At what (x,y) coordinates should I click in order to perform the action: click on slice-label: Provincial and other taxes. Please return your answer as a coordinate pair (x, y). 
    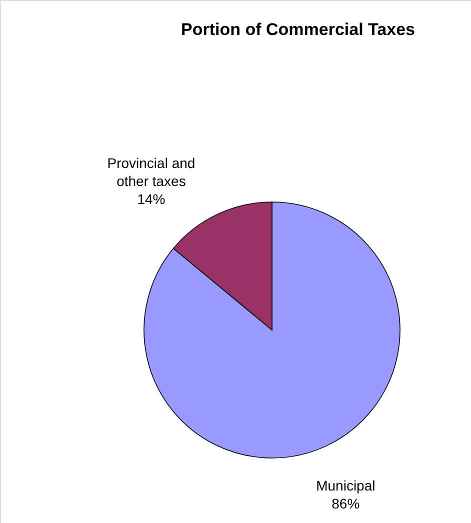
    Looking at the image, I should click on (151, 171).